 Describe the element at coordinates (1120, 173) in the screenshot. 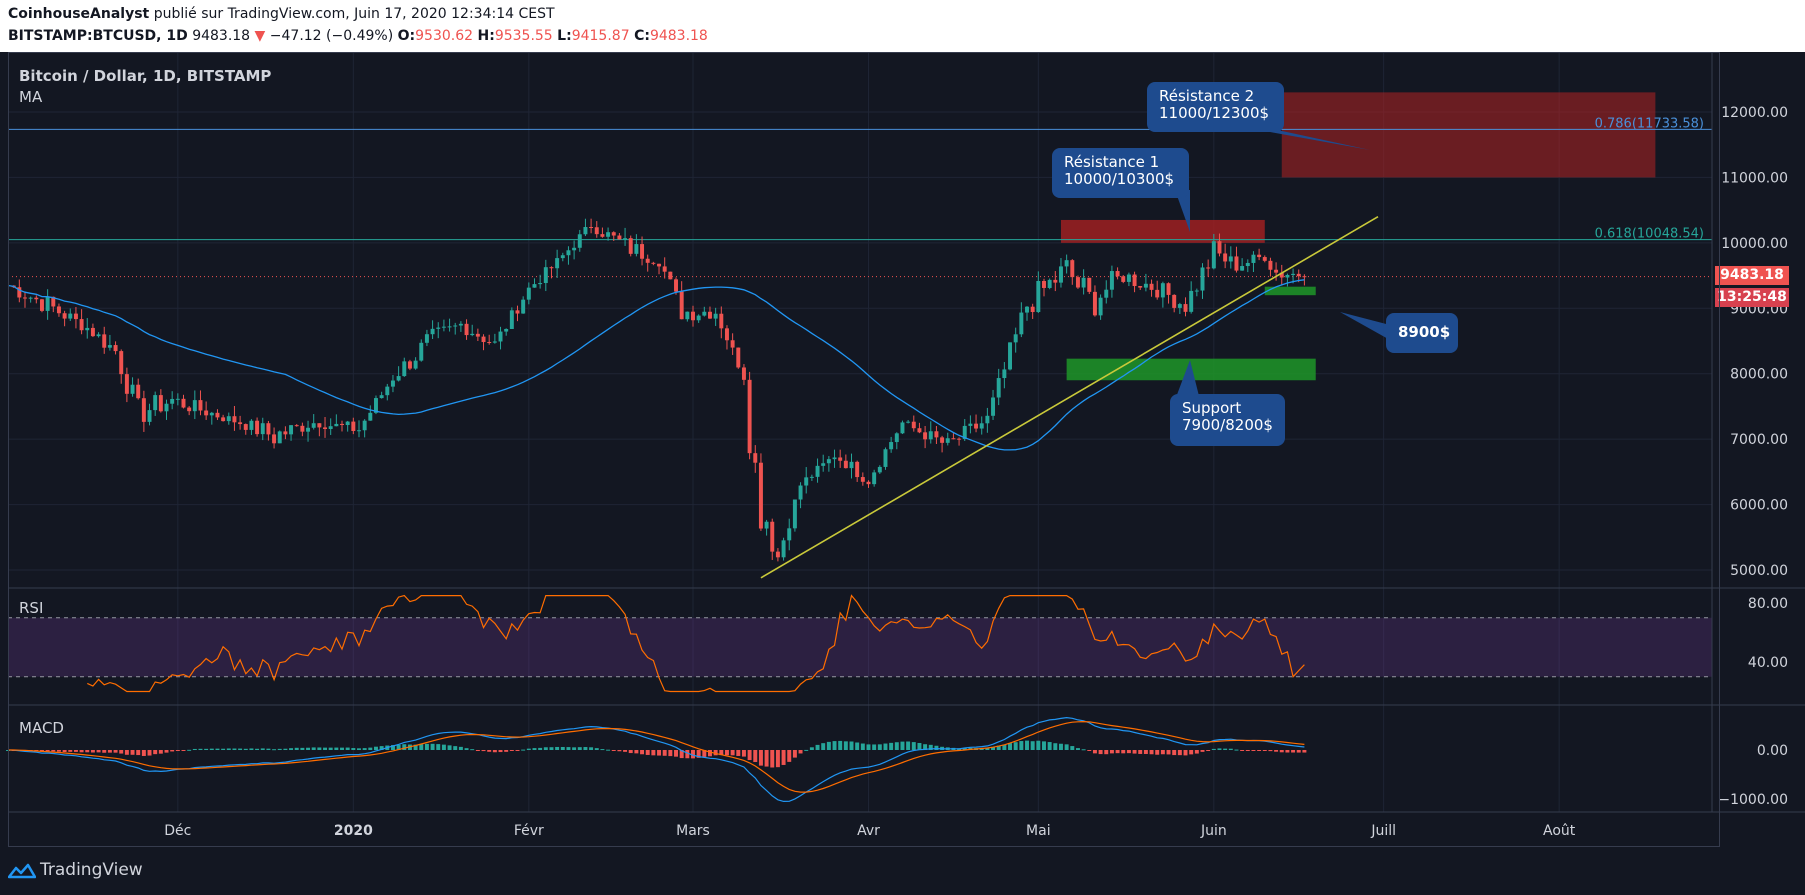

I see `resistance-1-callout: Résistance 1 10000/10300$` at that location.